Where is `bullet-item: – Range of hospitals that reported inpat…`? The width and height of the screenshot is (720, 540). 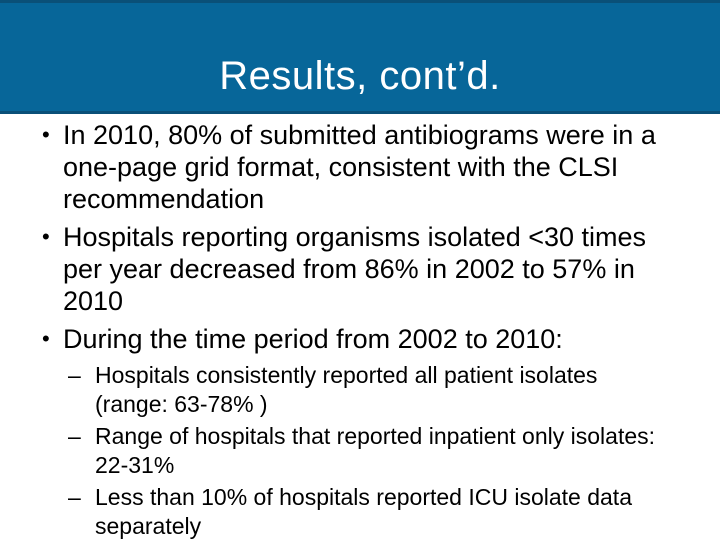
bullet-item: – Range of hospitals that reported inpat… is located at coordinates (385, 451).